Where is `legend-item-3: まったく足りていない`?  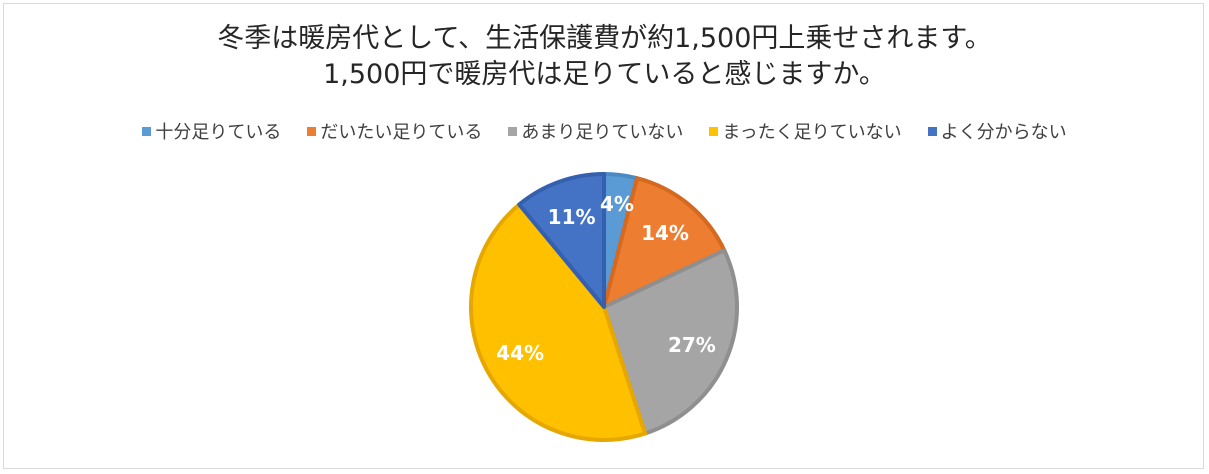 legend-item-3: まったく足りていない is located at coordinates (805, 131).